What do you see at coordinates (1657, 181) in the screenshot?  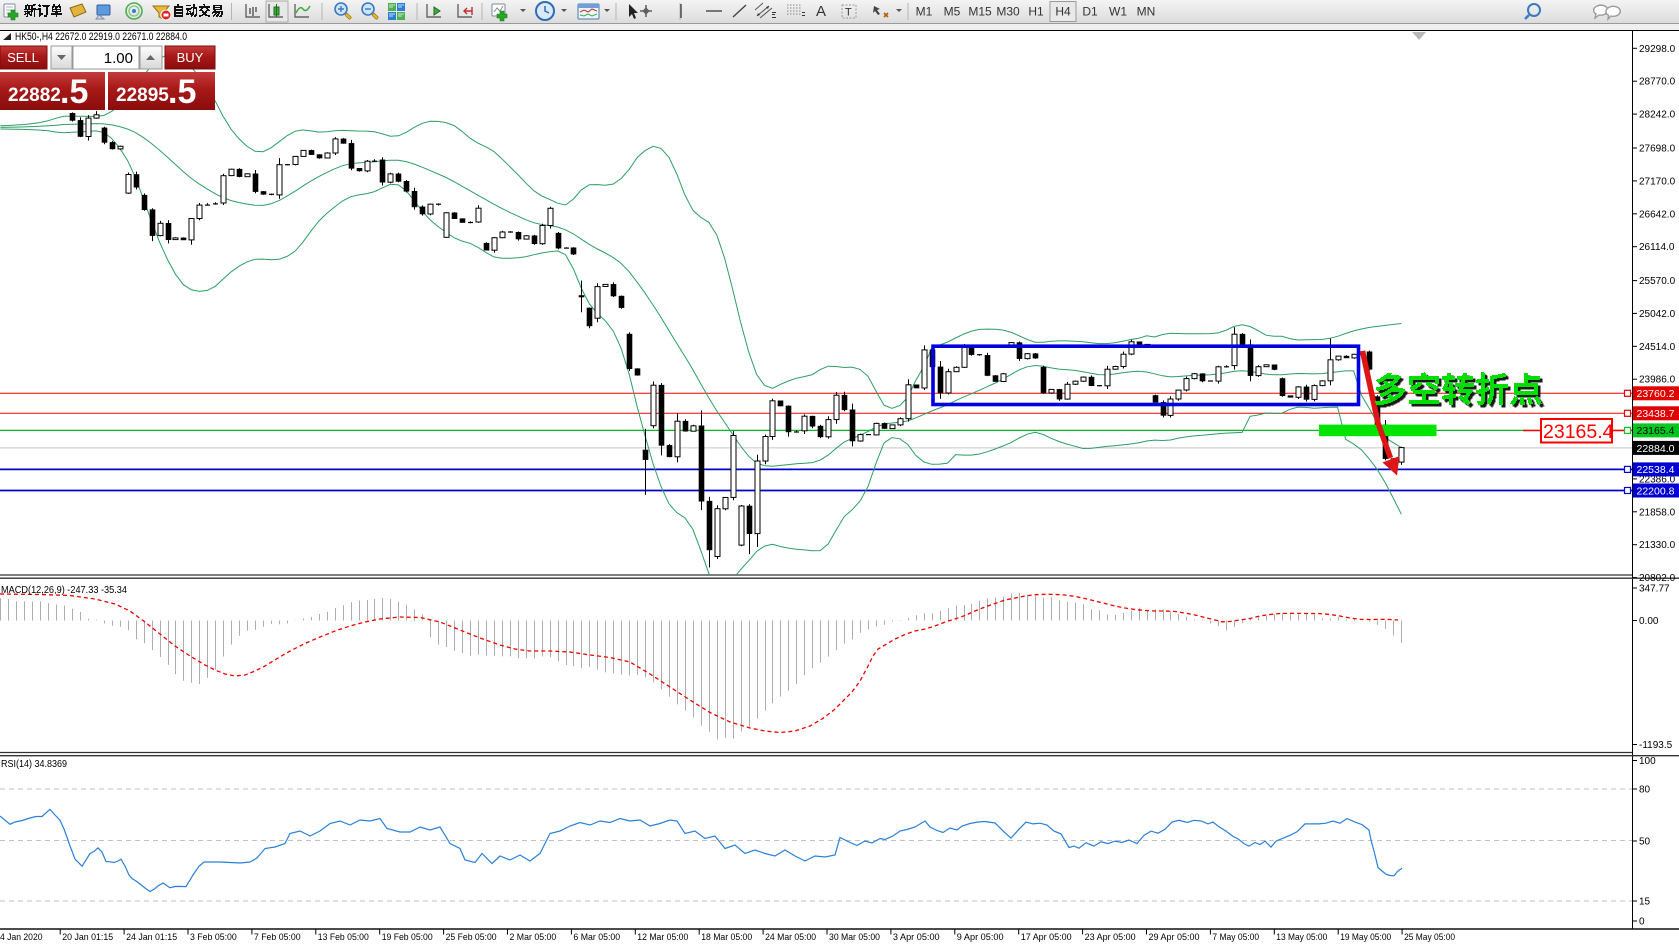 I see `svg-text: 27170.0` at bounding box center [1657, 181].